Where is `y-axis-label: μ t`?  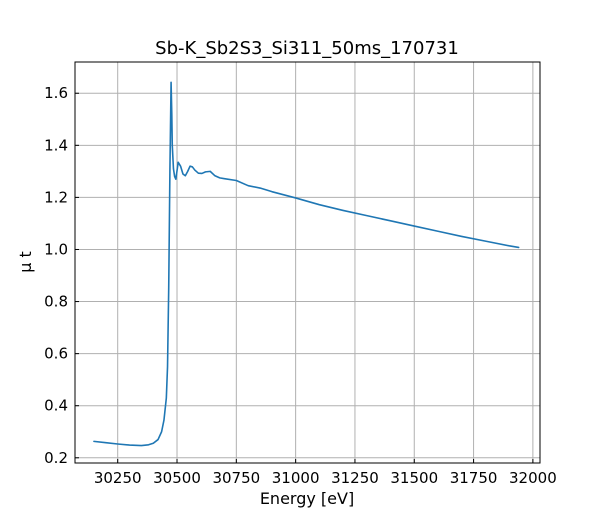
y-axis-label: μ t is located at coordinates (25, 262).